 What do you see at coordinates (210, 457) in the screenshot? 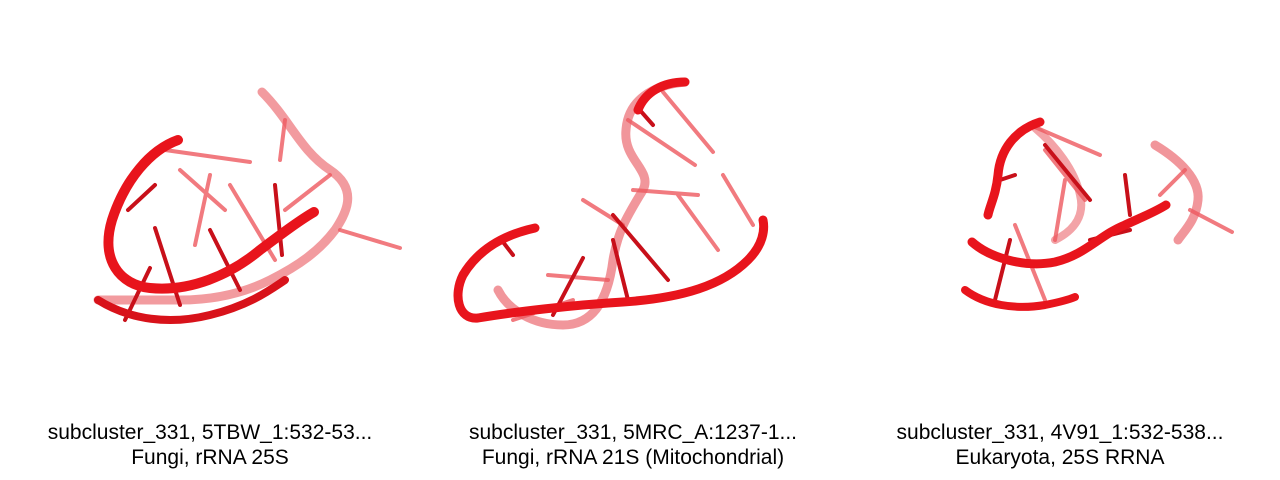
I see `structure-subtitle: Fungi, rRNA 25S` at bounding box center [210, 457].